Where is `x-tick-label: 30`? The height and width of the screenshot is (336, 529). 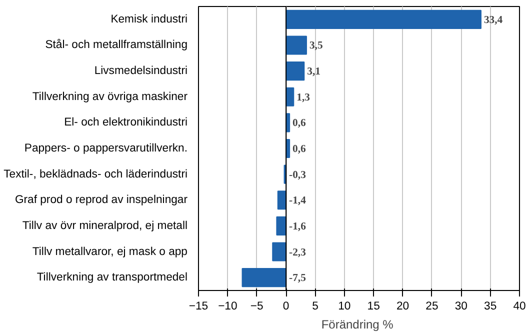 x-tick-label: 30 is located at coordinates (461, 306).